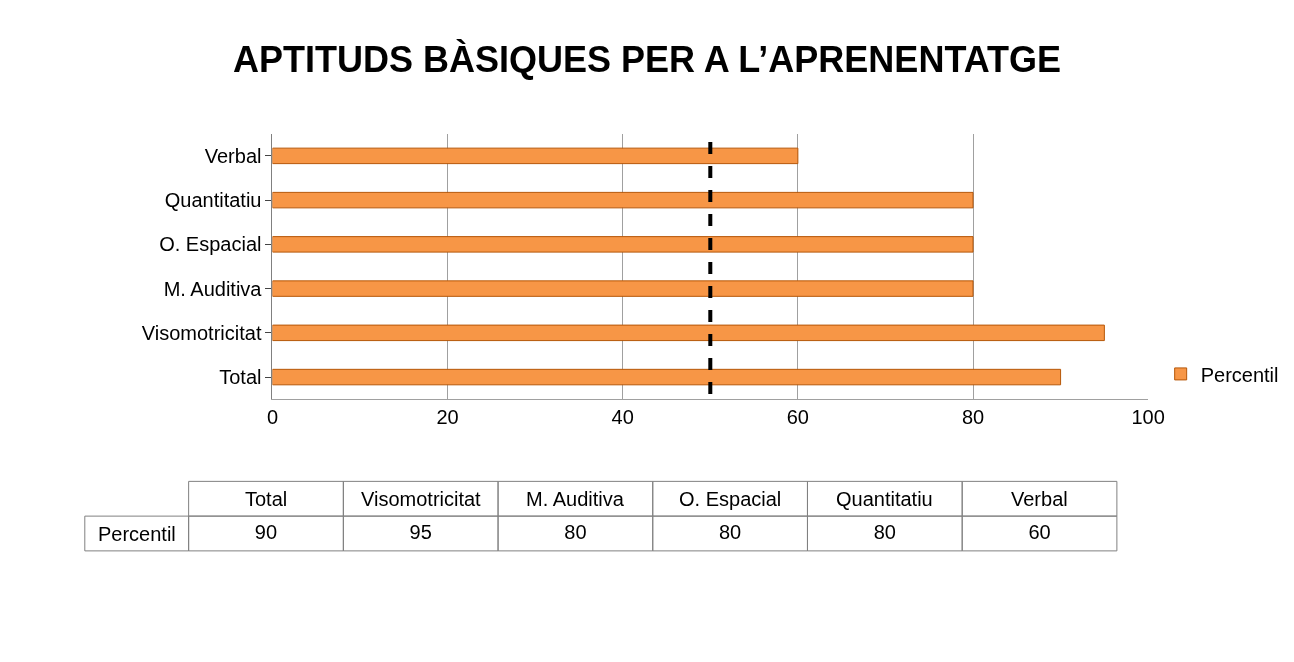  What do you see at coordinates (266, 531) in the screenshot?
I see `data-label: 90` at bounding box center [266, 531].